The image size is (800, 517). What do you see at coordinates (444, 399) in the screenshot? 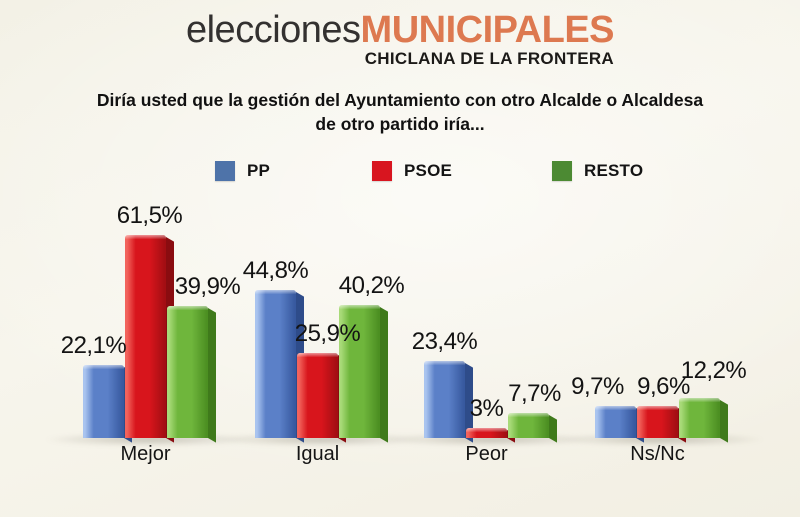
I see `bar-pp-peor` at bounding box center [444, 399].